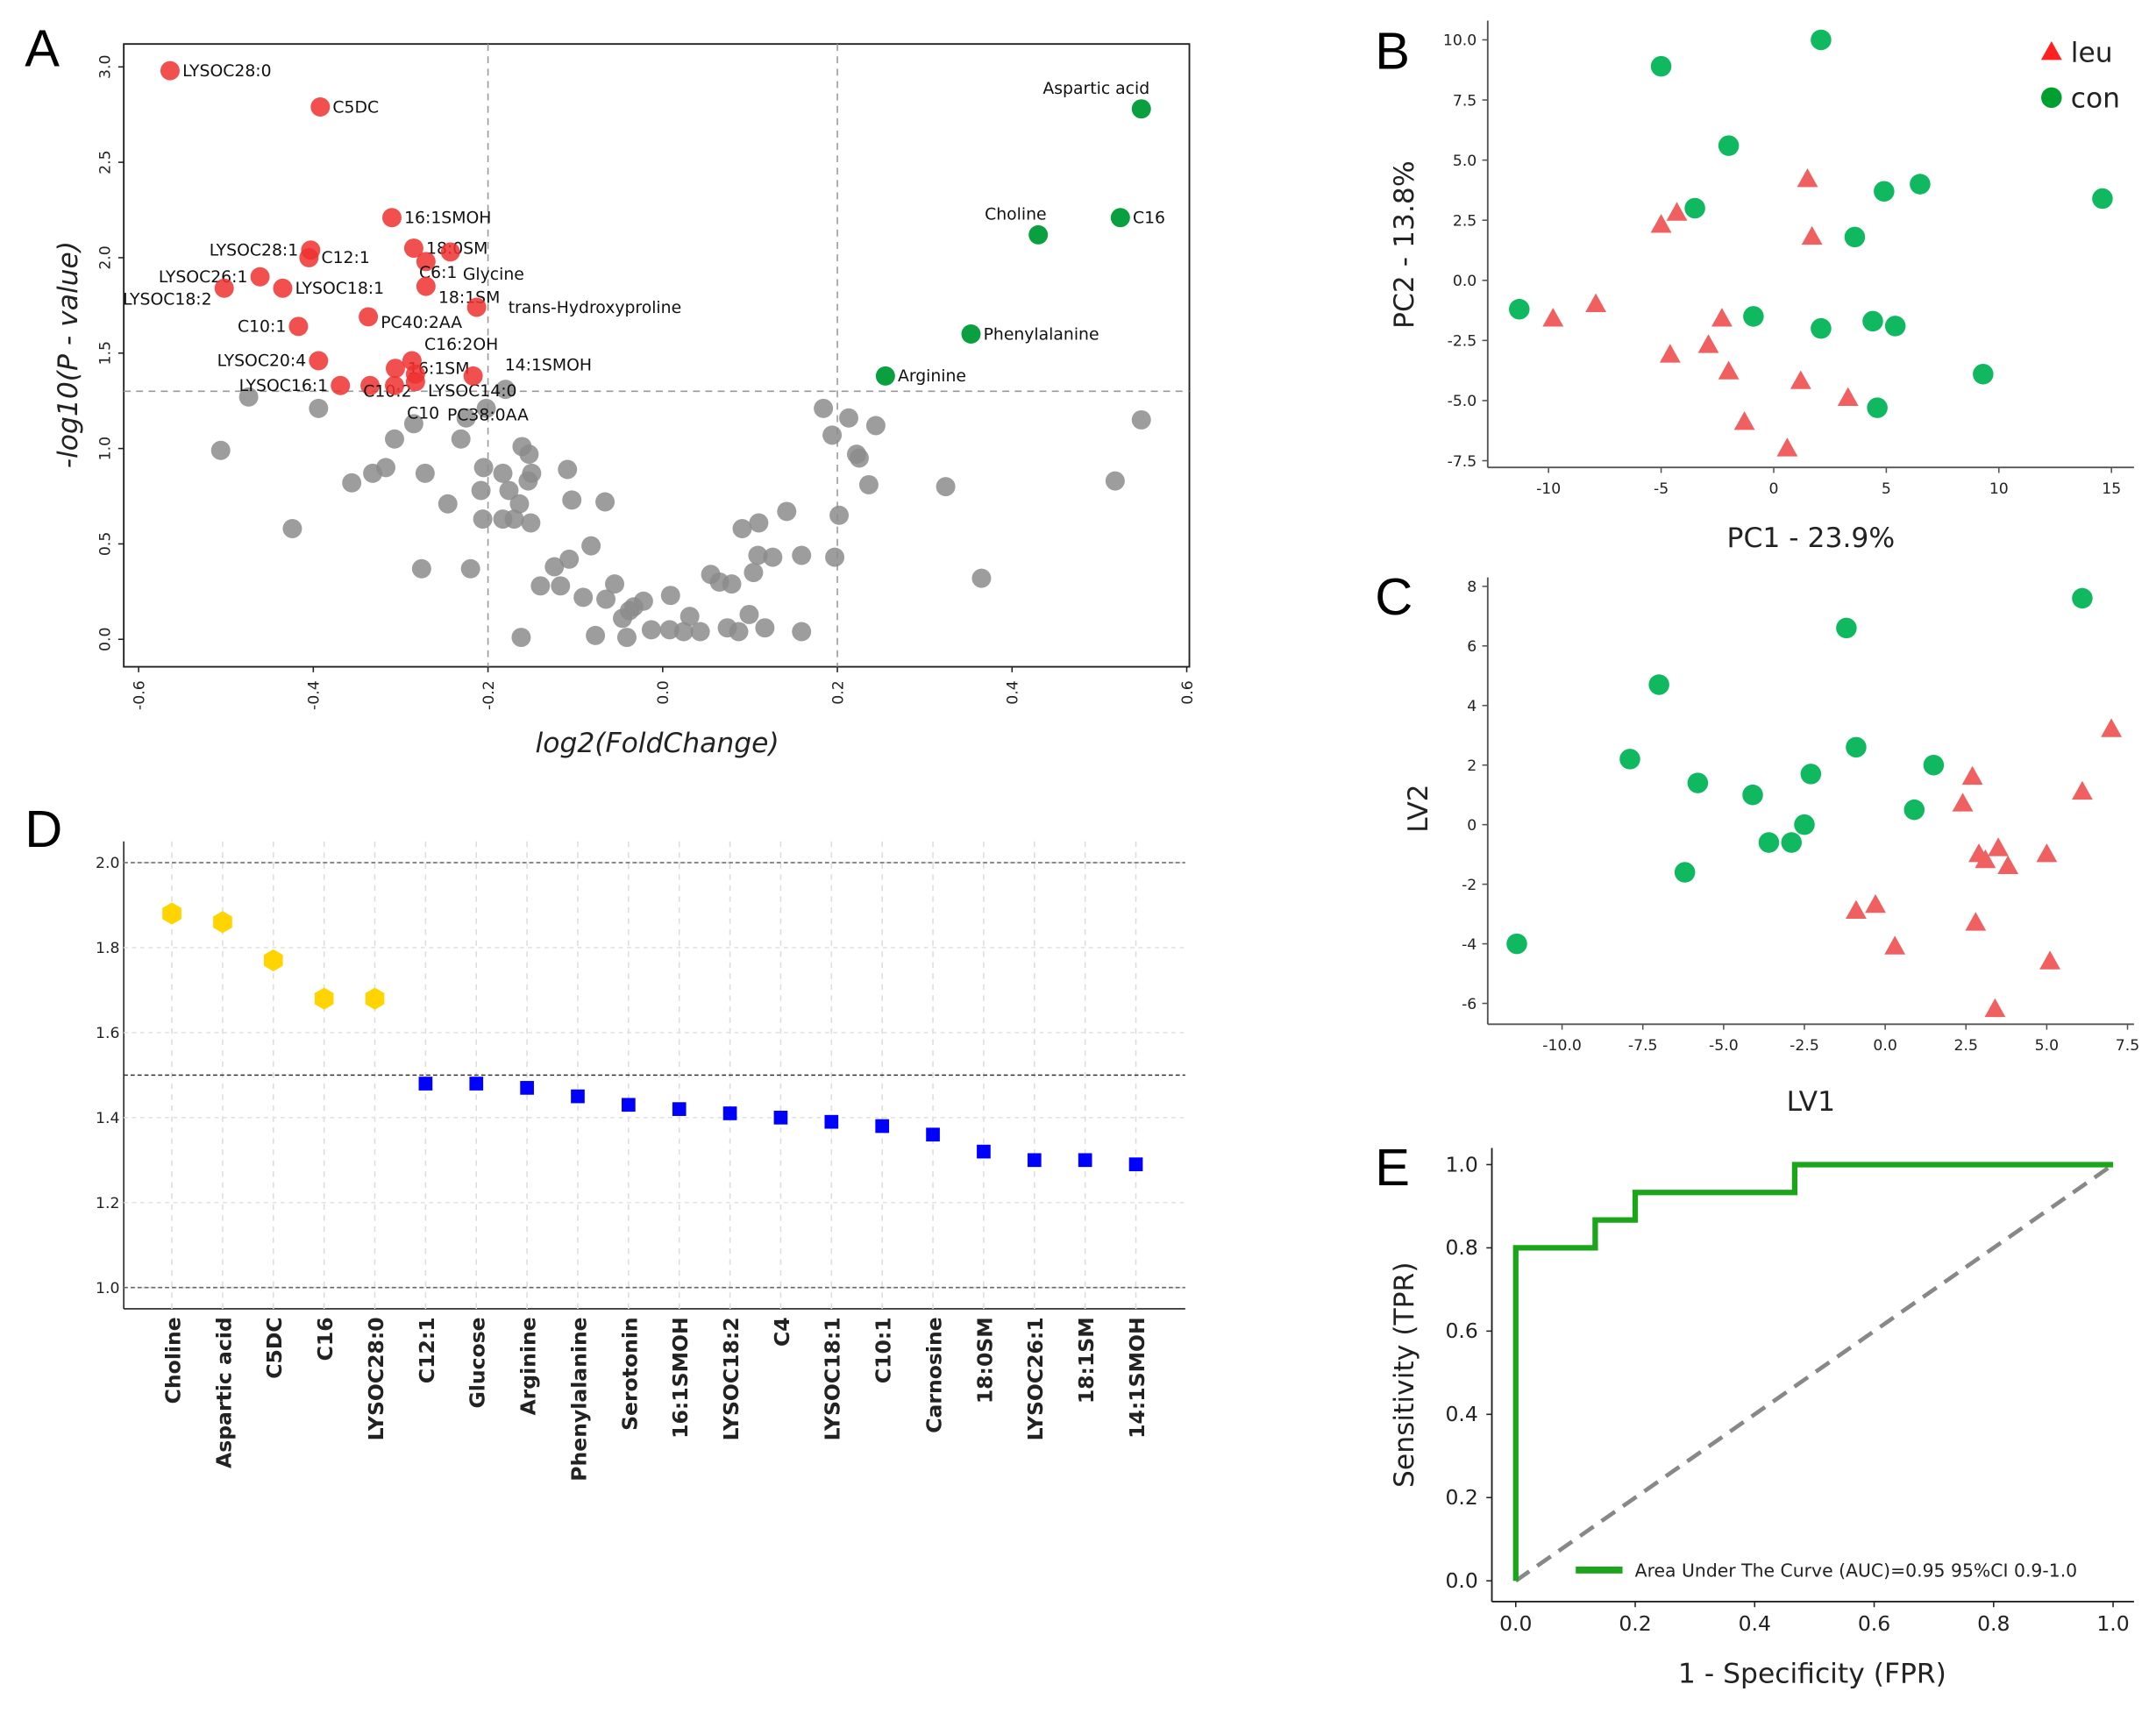  What do you see at coordinates (254, 251) in the screenshot?
I see `point-label: LYSOC28:1` at bounding box center [254, 251].